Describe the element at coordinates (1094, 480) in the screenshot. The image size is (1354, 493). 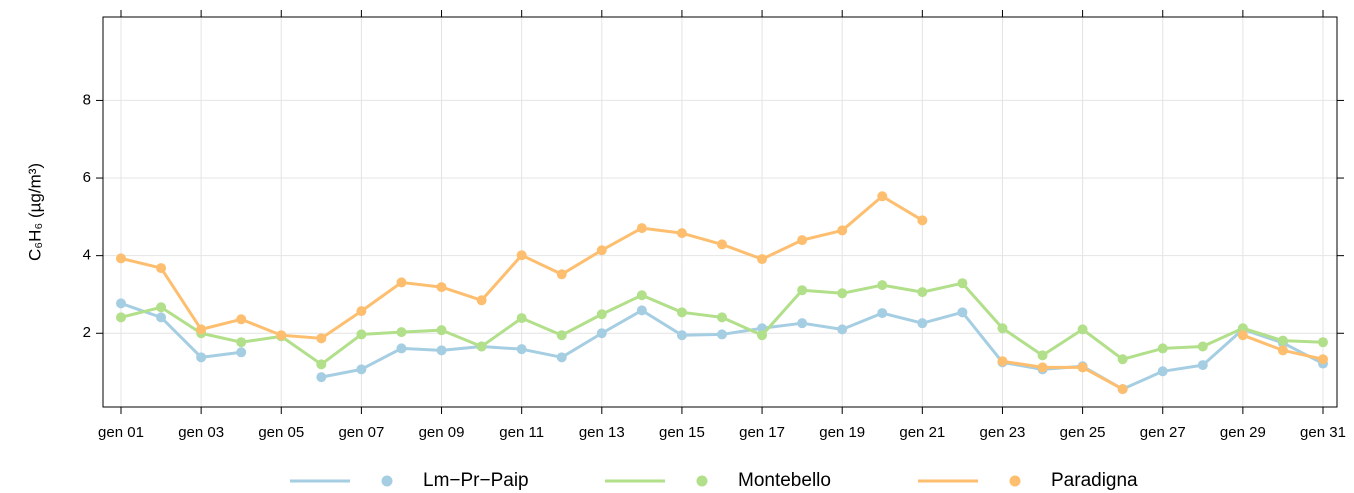
I see `legend-label: Paradigna` at that location.